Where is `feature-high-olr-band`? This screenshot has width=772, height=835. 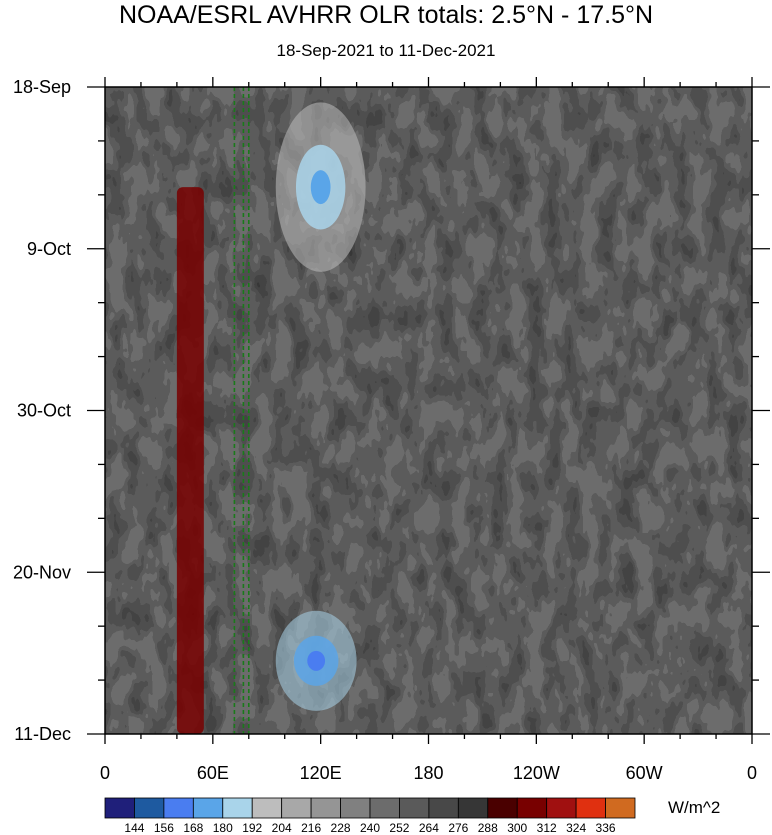
feature-high-olr-band is located at coordinates (190, 460).